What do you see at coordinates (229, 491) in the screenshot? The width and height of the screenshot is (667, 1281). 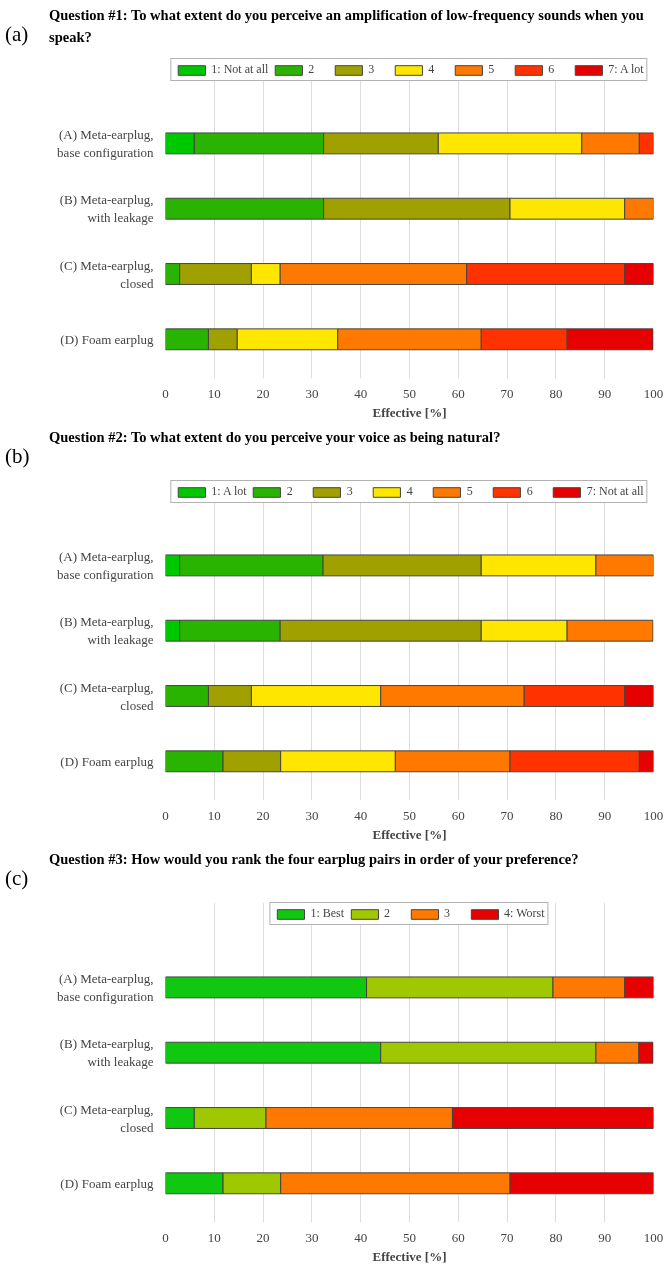 I see `legend-label: 1: A lot` at bounding box center [229, 491].